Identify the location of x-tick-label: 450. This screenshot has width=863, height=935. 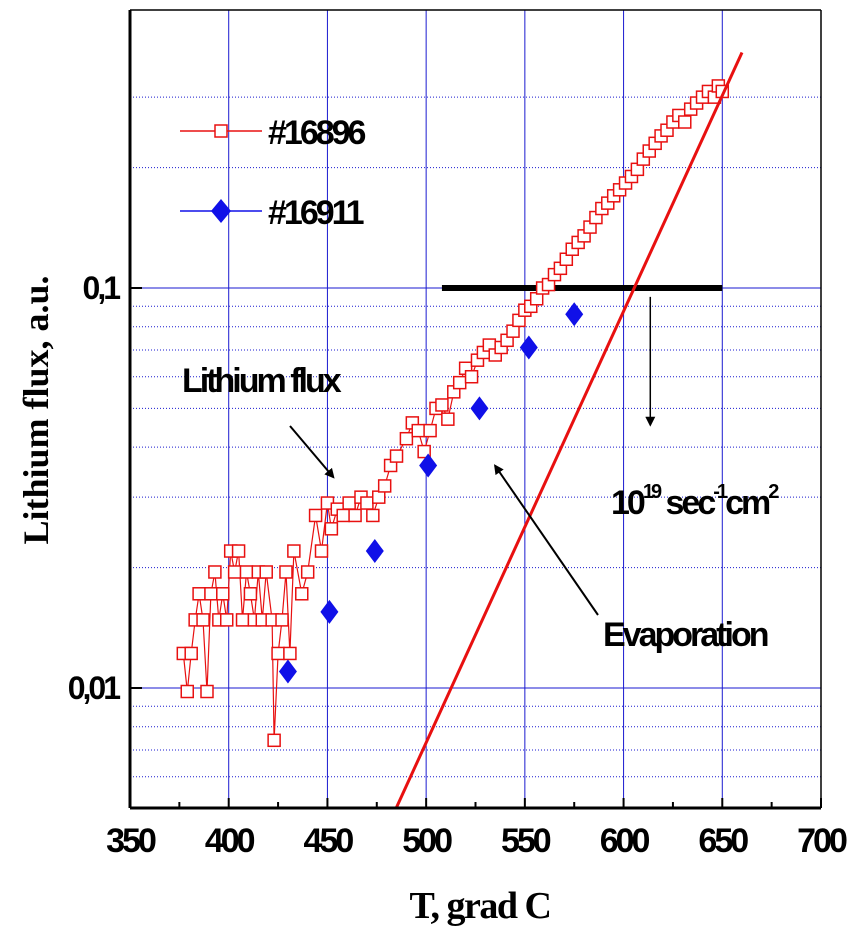
(329, 841).